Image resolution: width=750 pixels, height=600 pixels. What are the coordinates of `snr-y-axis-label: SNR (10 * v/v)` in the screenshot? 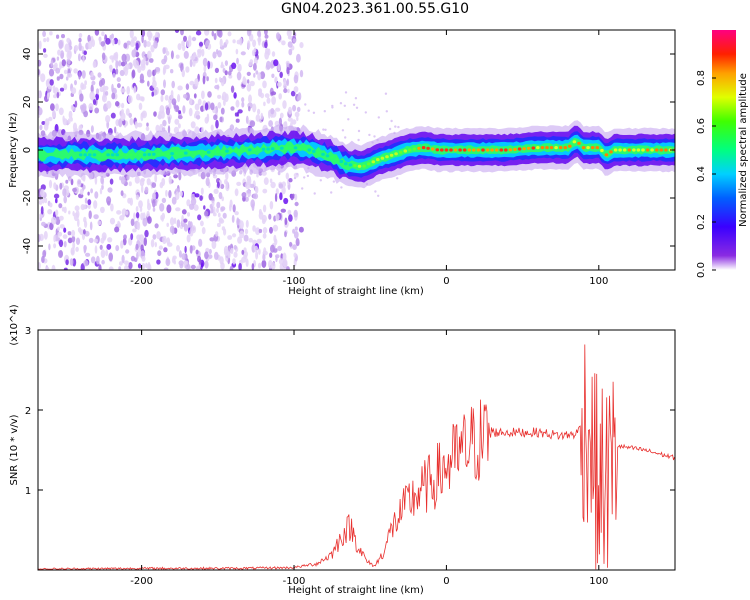 It's located at (14, 449).